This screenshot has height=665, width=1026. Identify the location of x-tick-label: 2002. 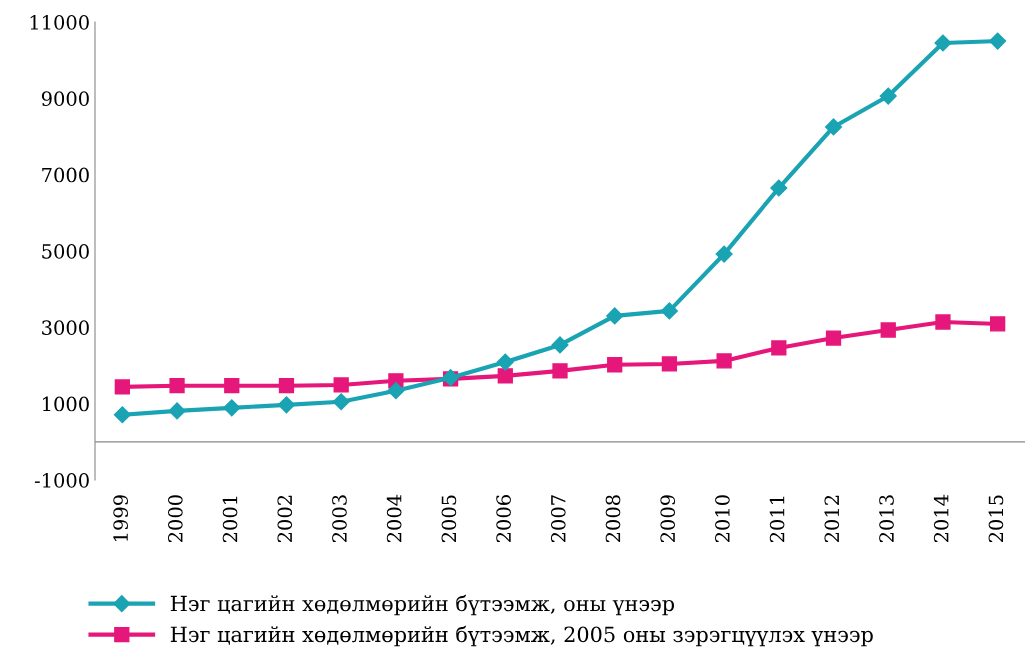
(285, 519).